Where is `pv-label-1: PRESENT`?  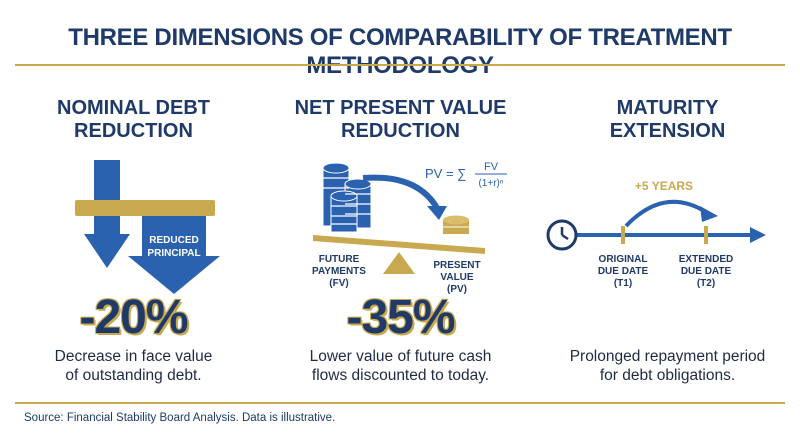 pv-label-1: PRESENT is located at coordinates (456, 265).